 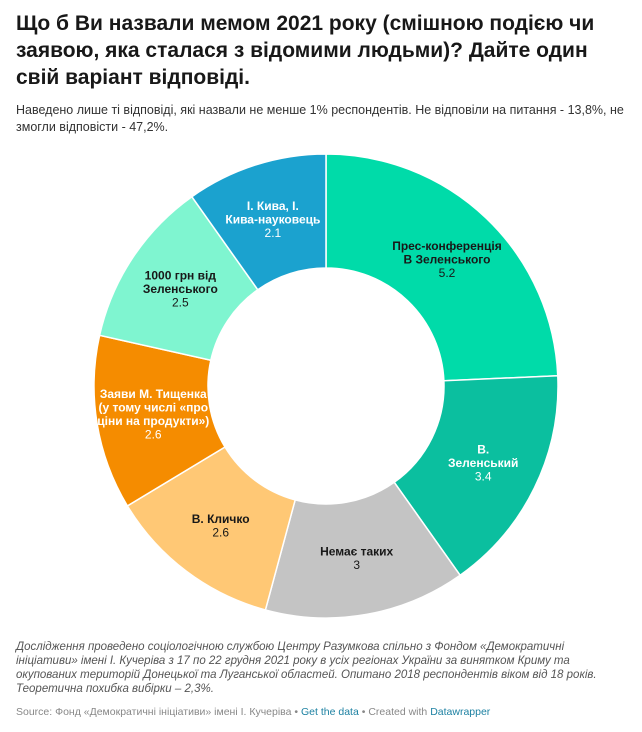 What do you see at coordinates (153, 394) in the screenshot?
I see `slice-label-line: Заяви М. Тищенка` at bounding box center [153, 394].